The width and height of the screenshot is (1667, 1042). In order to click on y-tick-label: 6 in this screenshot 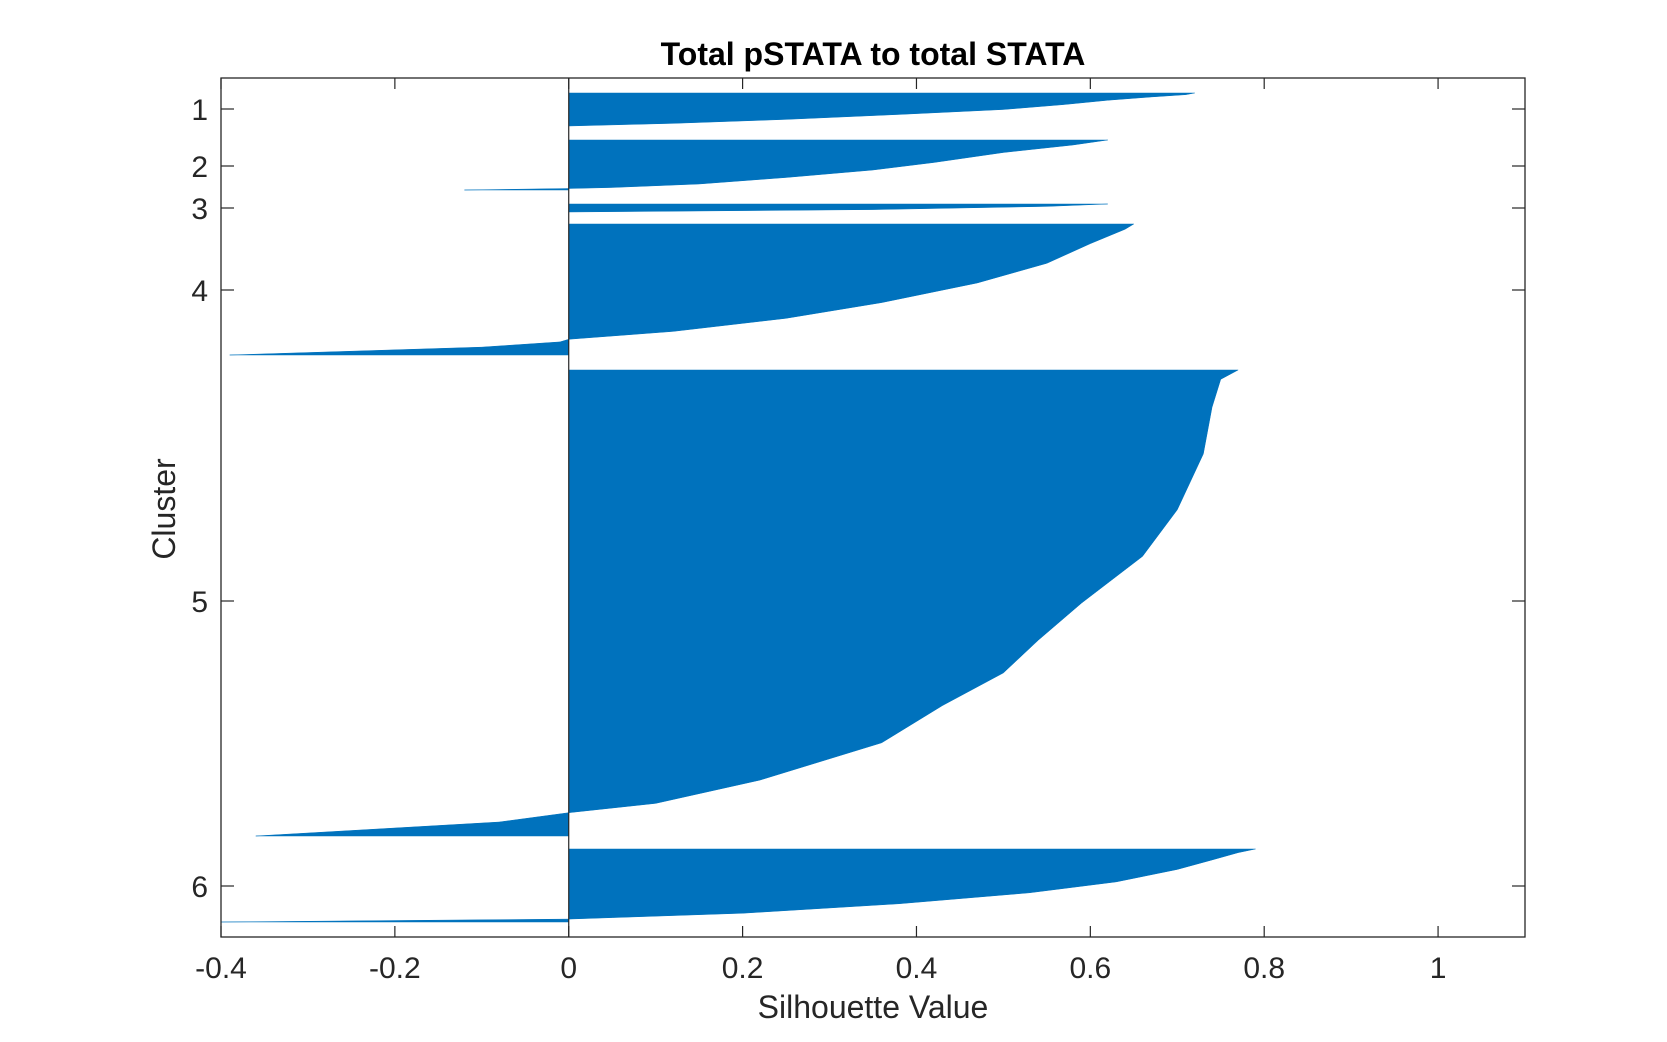, I will do `click(199, 887)`.